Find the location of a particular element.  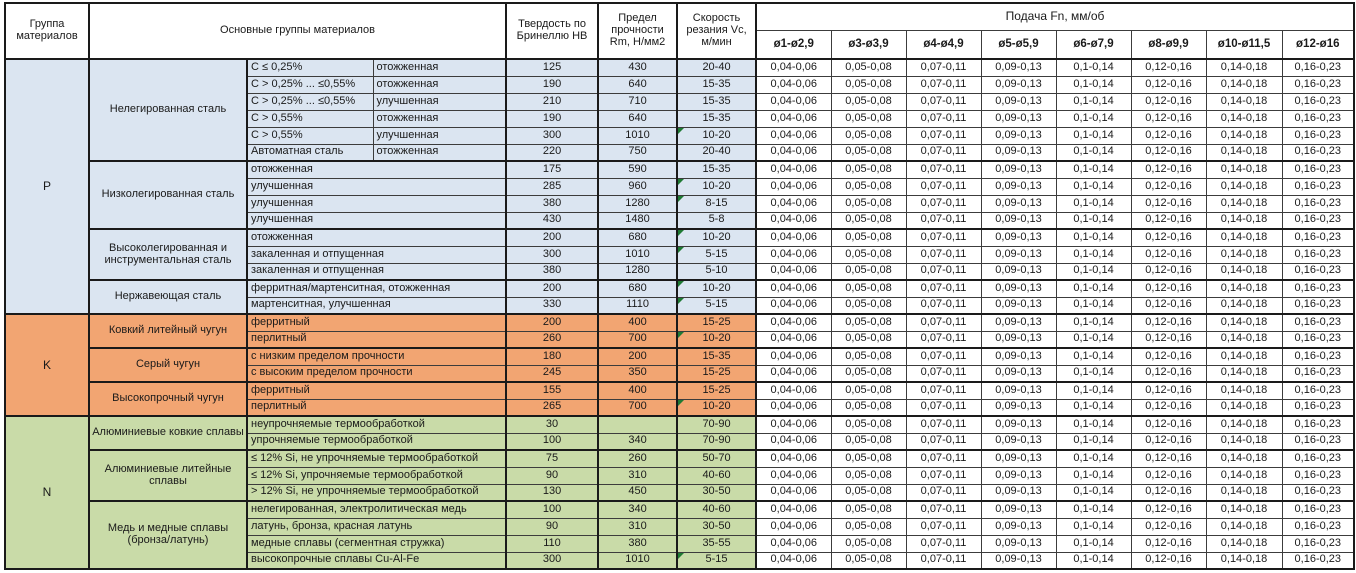

material-cell: с высоким пределом прочности is located at coordinates (376, 373).